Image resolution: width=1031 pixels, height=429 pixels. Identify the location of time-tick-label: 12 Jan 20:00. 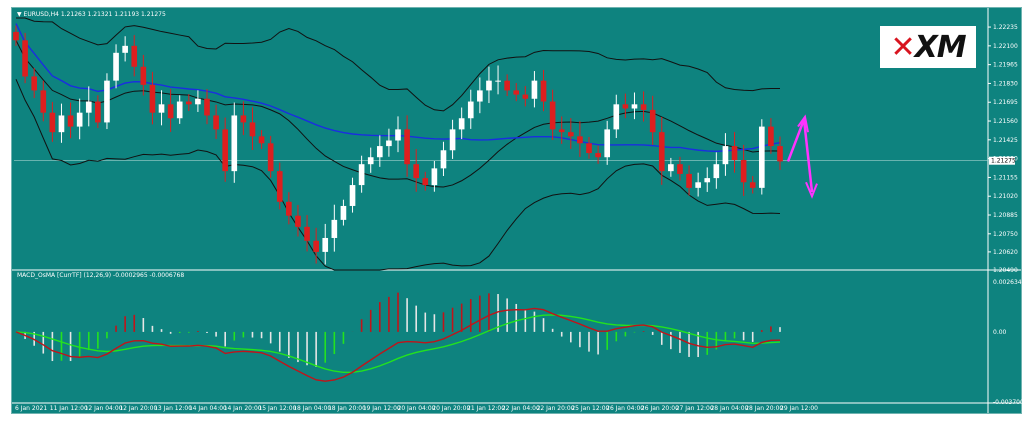
(138, 408).